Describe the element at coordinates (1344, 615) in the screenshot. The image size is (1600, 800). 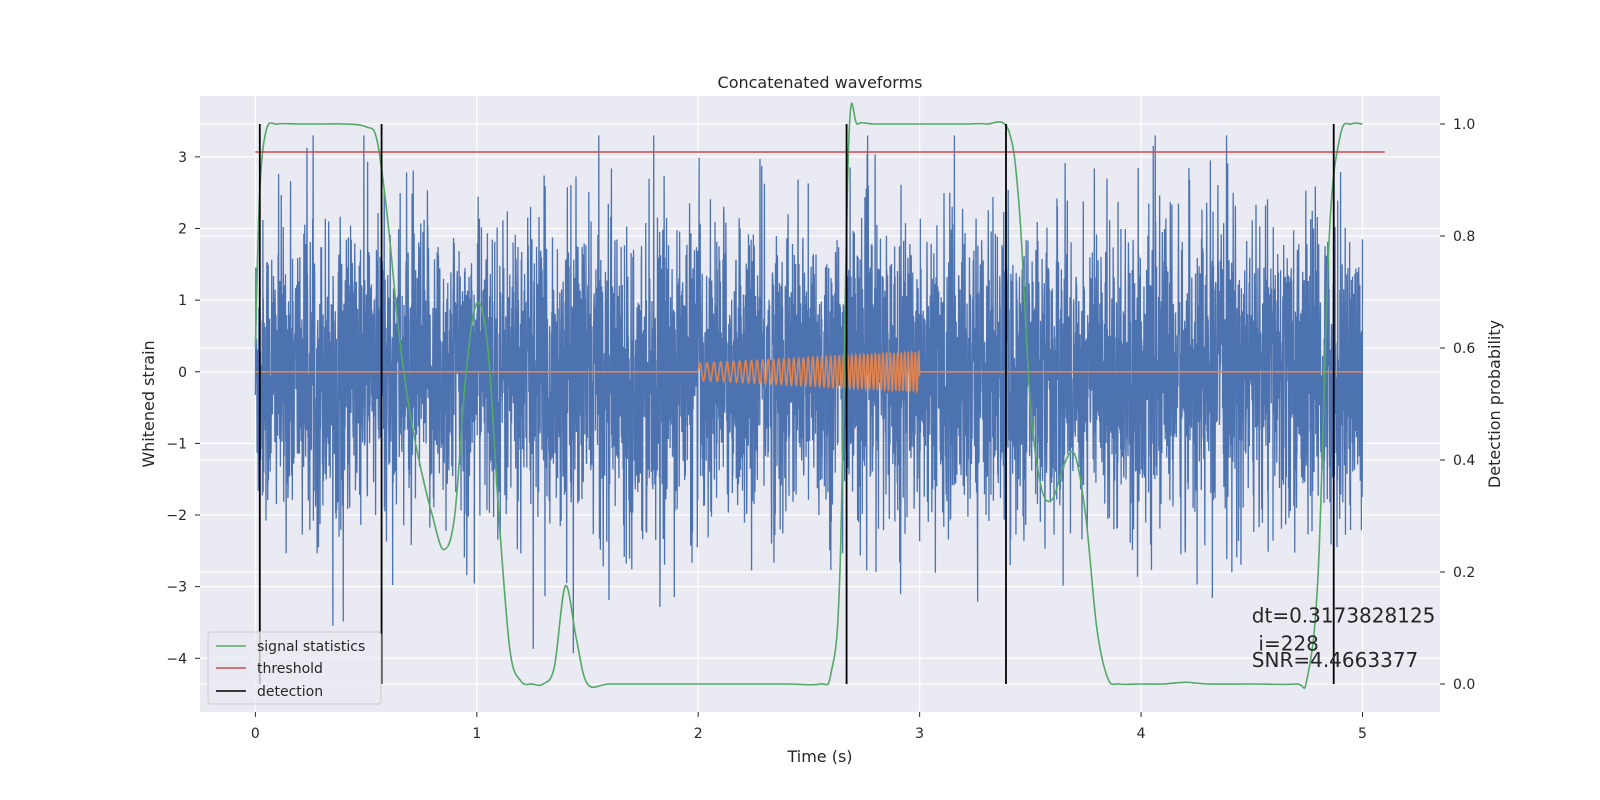
I see `annotation-text: dt=0.3173828125` at that location.